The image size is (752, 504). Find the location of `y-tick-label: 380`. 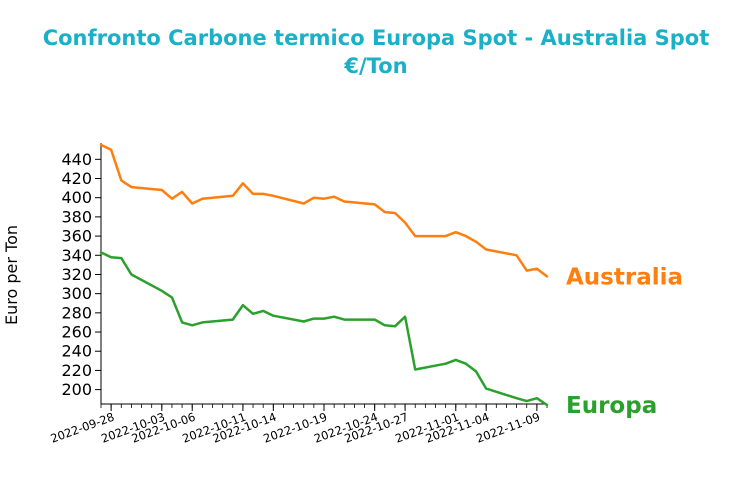

y-tick-label: 380 is located at coordinates (76, 216).